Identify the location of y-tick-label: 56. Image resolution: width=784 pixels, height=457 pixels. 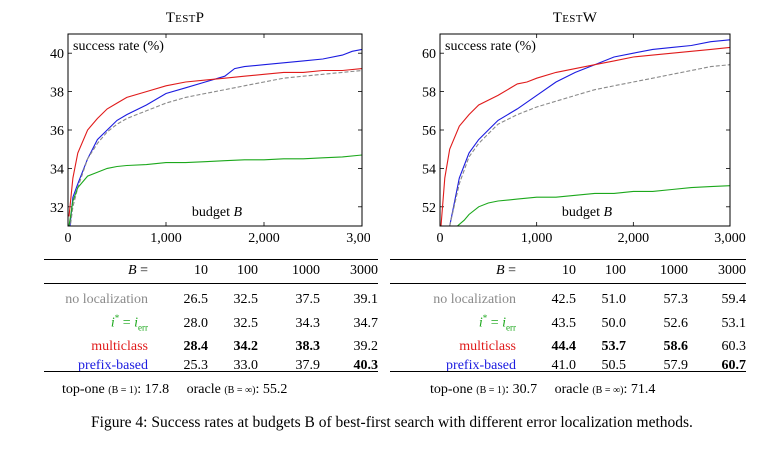
(429, 131).